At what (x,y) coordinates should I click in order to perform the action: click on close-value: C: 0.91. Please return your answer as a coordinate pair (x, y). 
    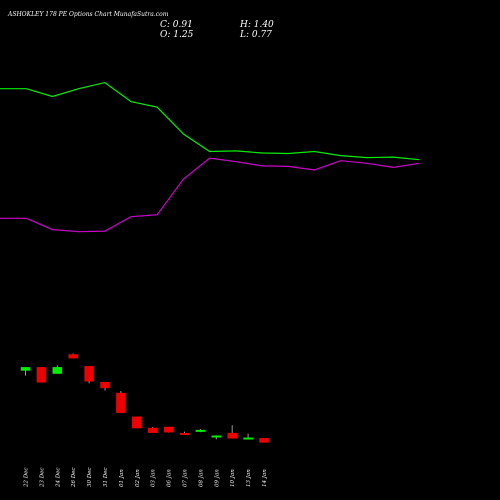
    Looking at the image, I should click on (176, 25).